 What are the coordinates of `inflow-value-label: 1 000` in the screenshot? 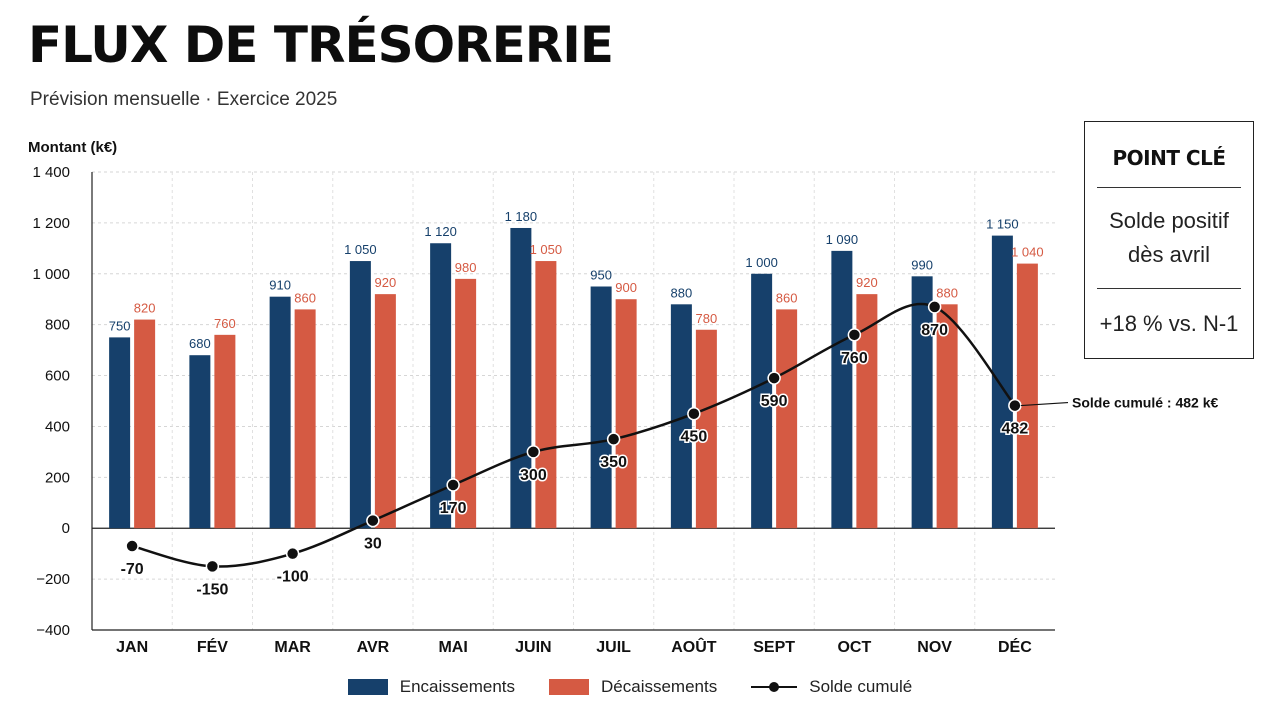 It's located at (761, 262).